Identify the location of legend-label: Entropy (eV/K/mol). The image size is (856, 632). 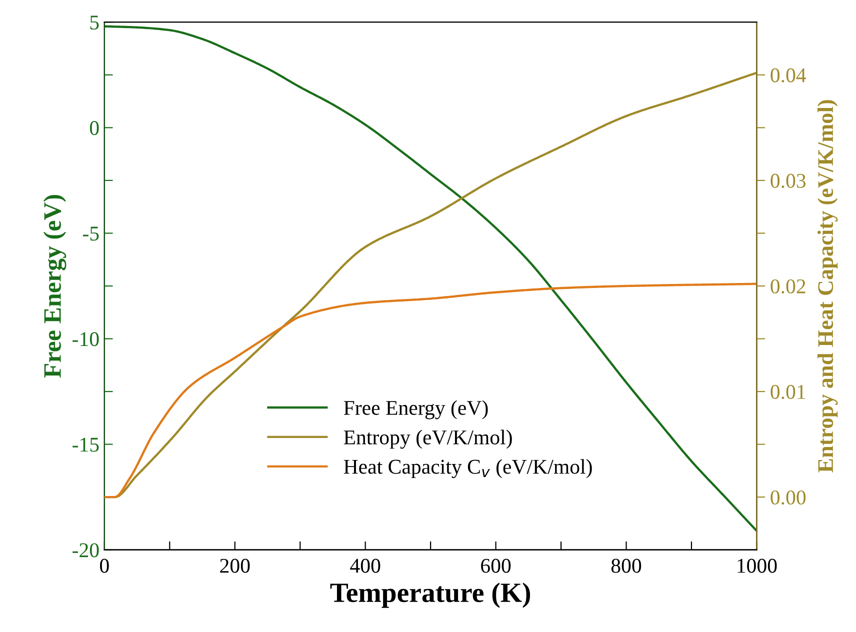
(428, 439).